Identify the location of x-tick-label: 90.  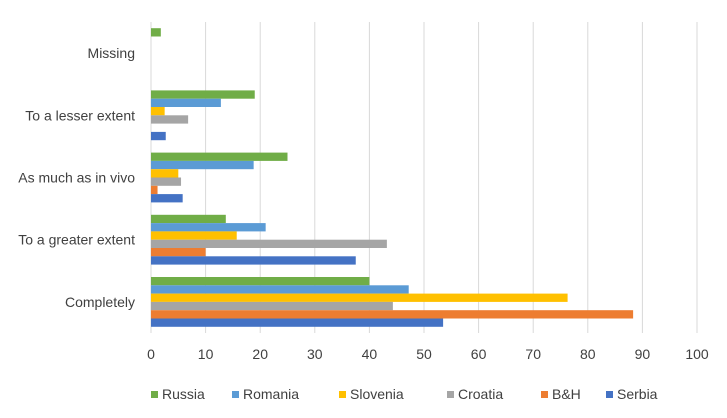
(643, 354).